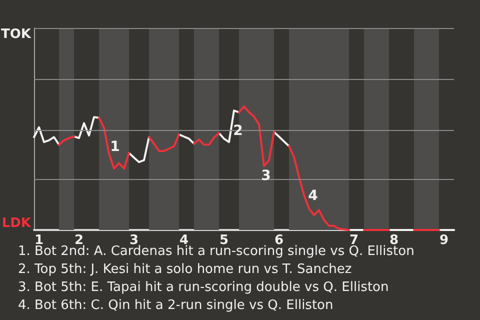 Image resolution: width=480 pixels, height=320 pixels. What do you see at coordinates (203, 287) in the screenshot?
I see `text: 3. Bot 5th: E. Tapai hit a run-scoring double vs Q. Elliston` at bounding box center [203, 287].